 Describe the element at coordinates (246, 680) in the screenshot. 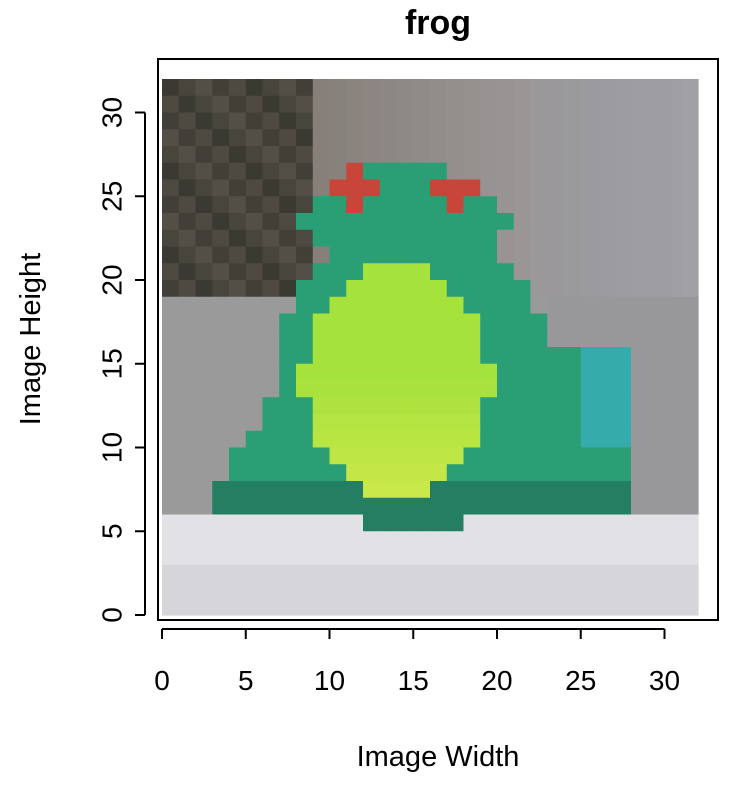

I see `x-tick-label: 5` at that location.